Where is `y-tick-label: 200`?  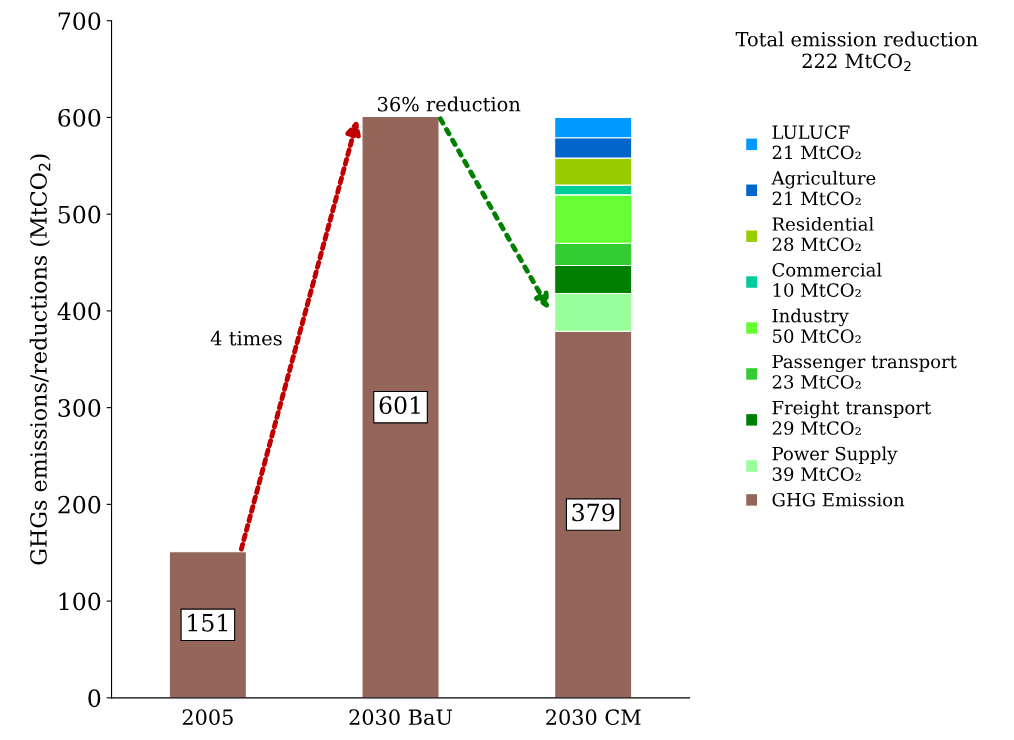
y-tick-label: 200 is located at coordinates (79, 504).